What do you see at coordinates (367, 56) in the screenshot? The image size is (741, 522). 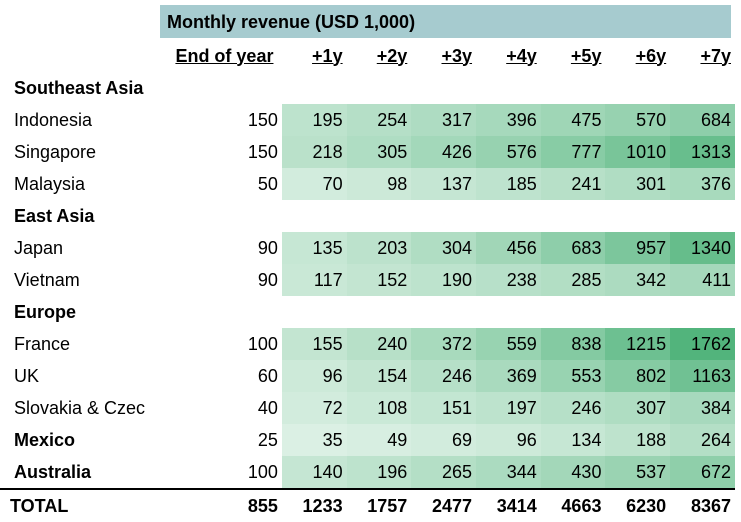 I see `header-row: End of year +1y +2y +3y +4y +5y +6y +7y` at bounding box center [367, 56].